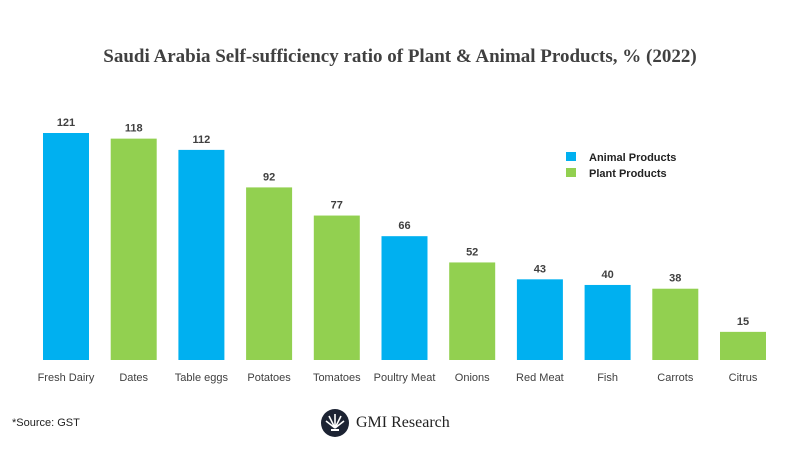 The width and height of the screenshot is (800, 450). Describe the element at coordinates (202, 140) in the screenshot. I see `data-label: 112` at that location.